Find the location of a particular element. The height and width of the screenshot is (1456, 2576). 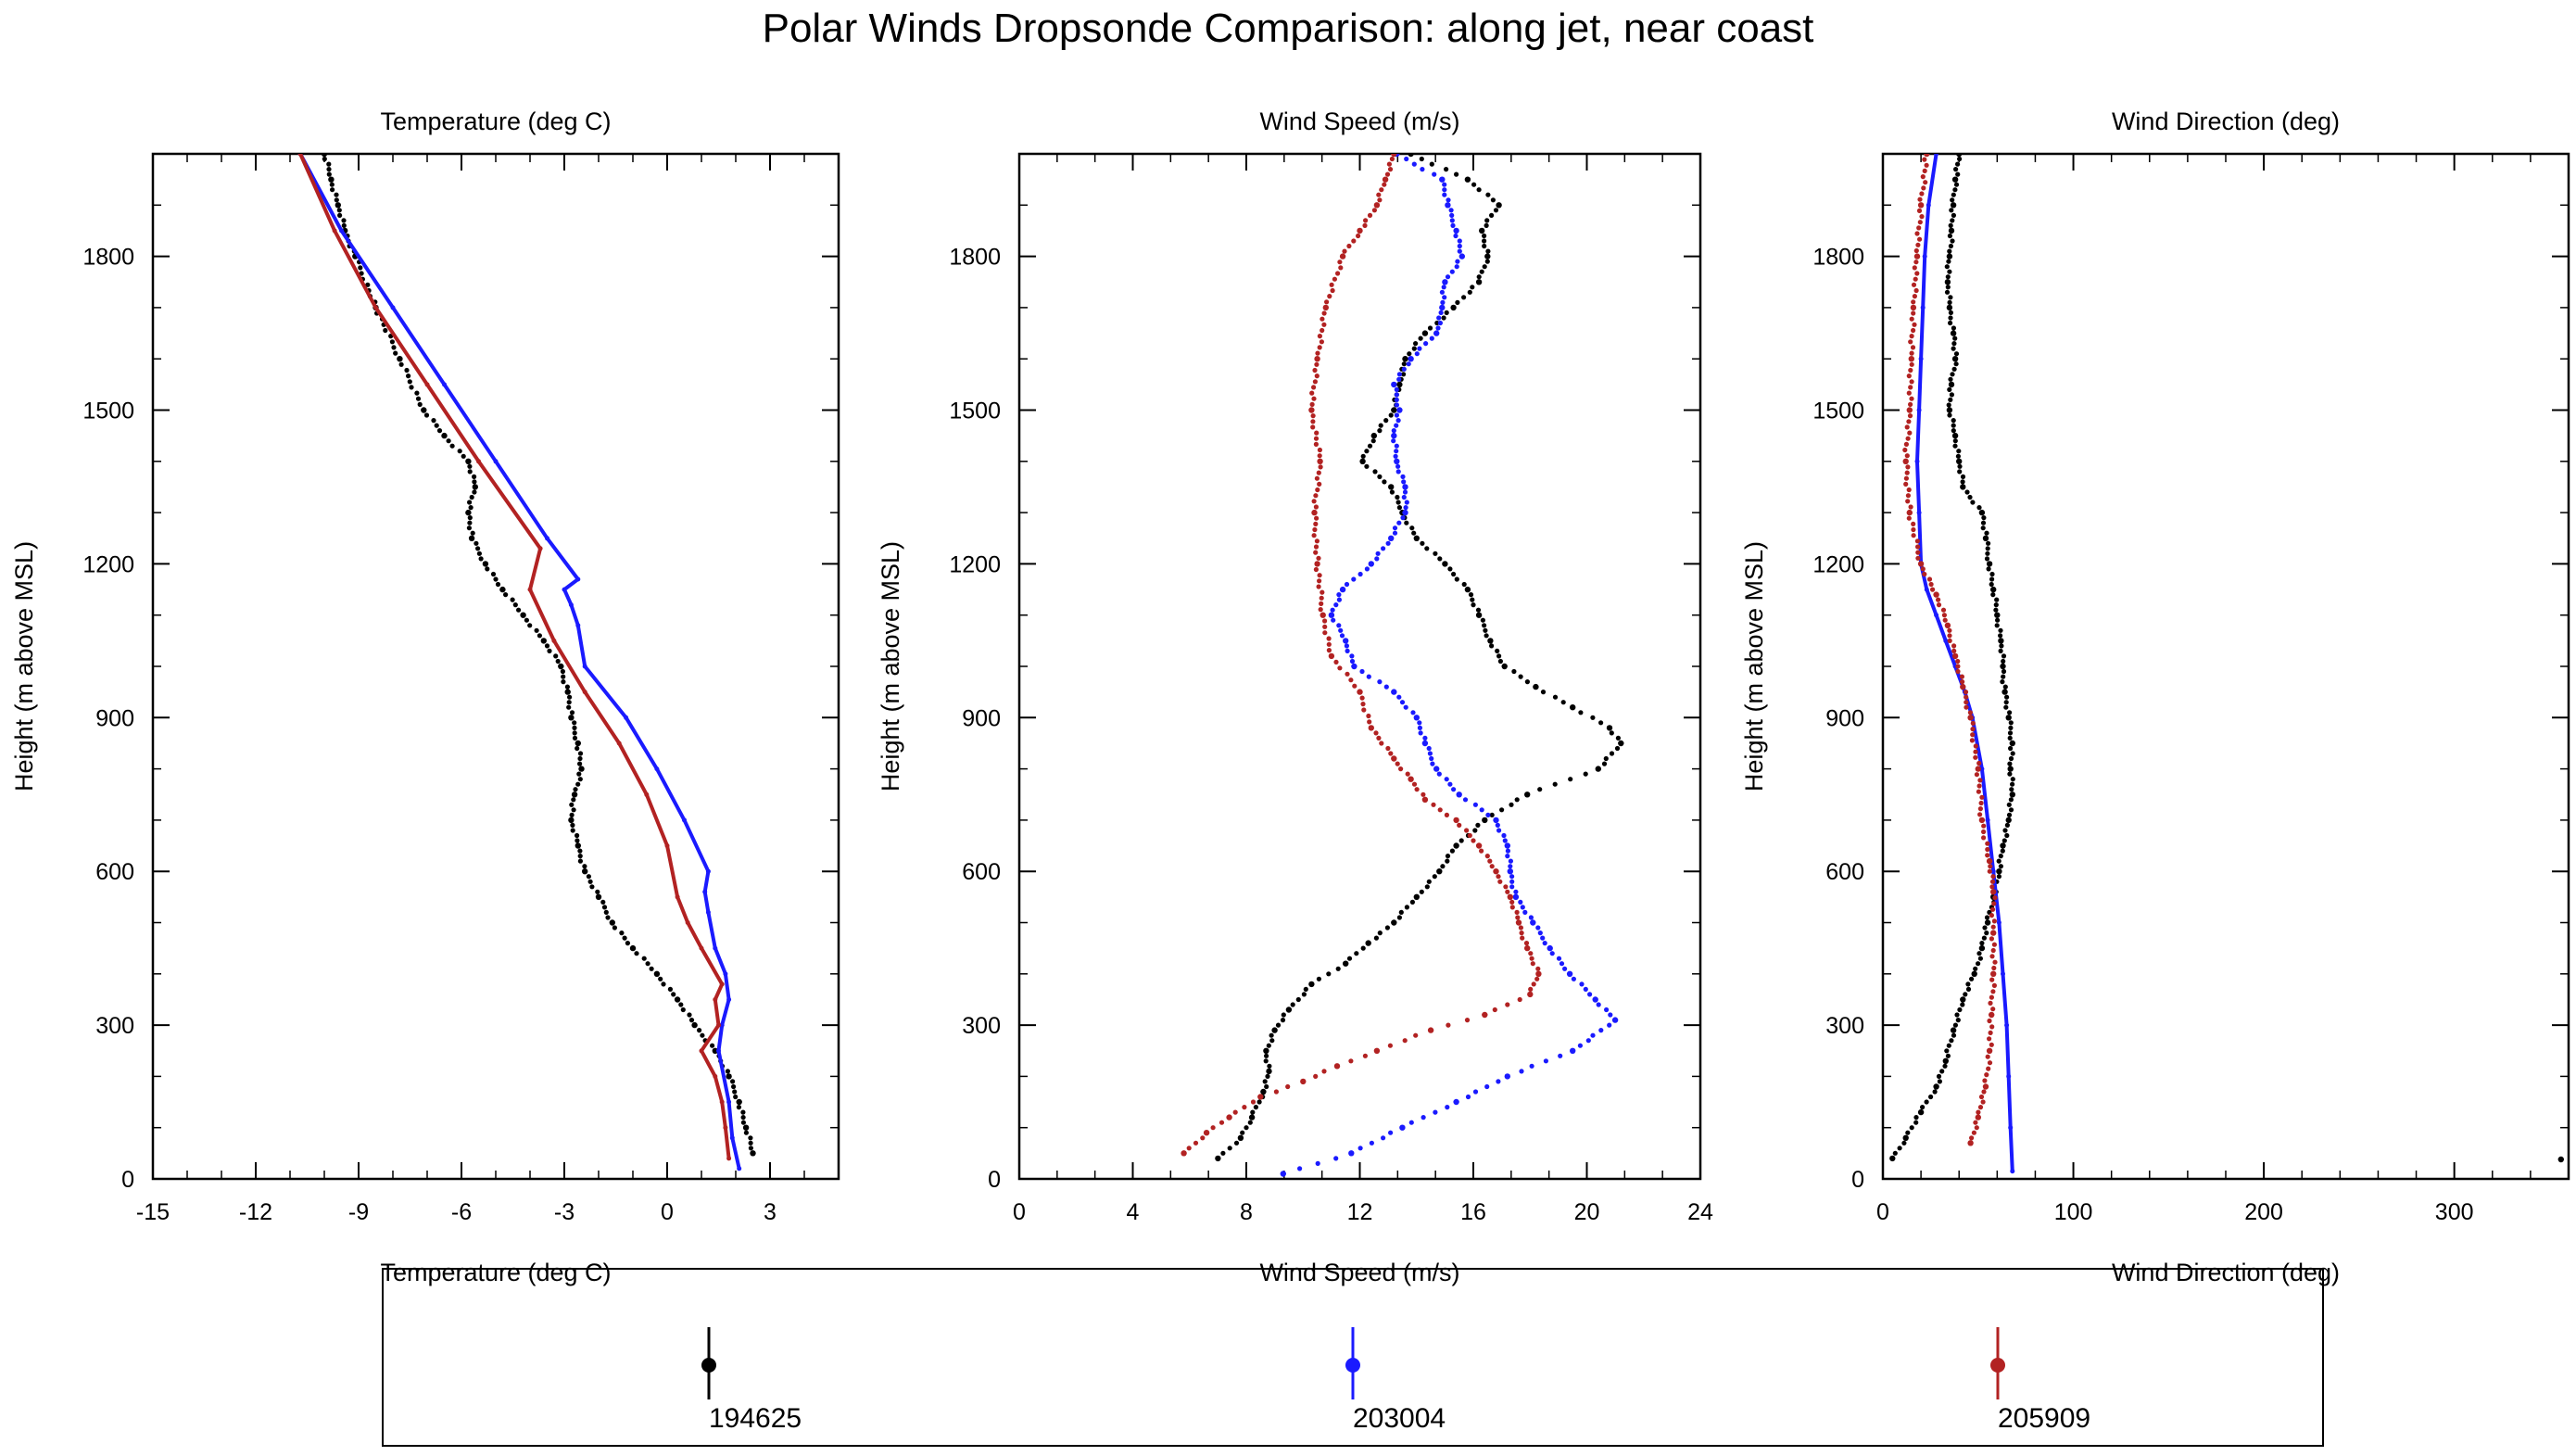

y-tick-label: 1500 is located at coordinates (1838, 411).